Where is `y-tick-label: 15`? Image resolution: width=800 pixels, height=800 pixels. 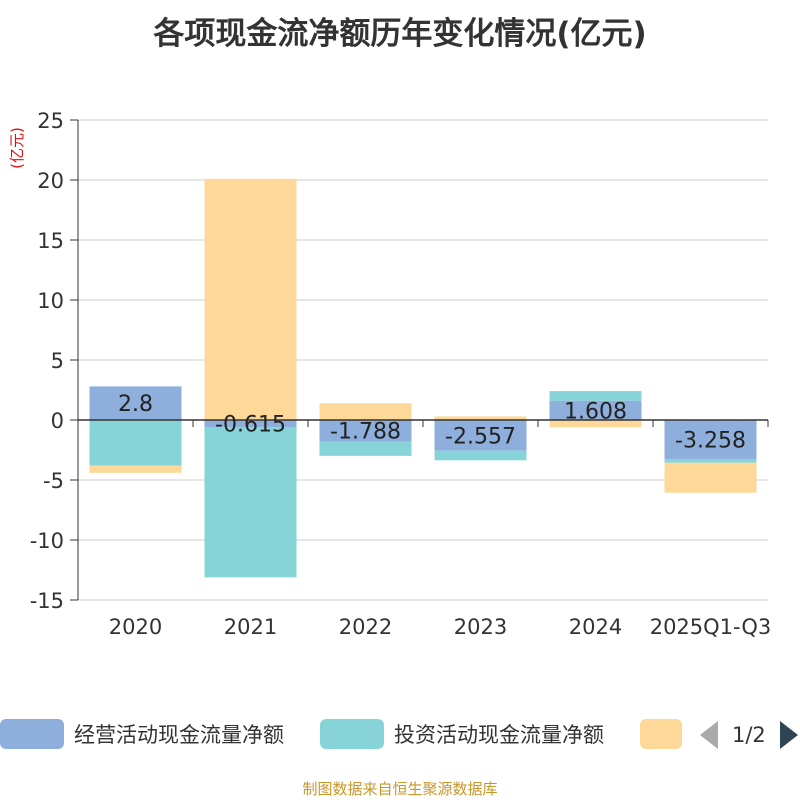
y-tick-label: 15 is located at coordinates (50, 241).